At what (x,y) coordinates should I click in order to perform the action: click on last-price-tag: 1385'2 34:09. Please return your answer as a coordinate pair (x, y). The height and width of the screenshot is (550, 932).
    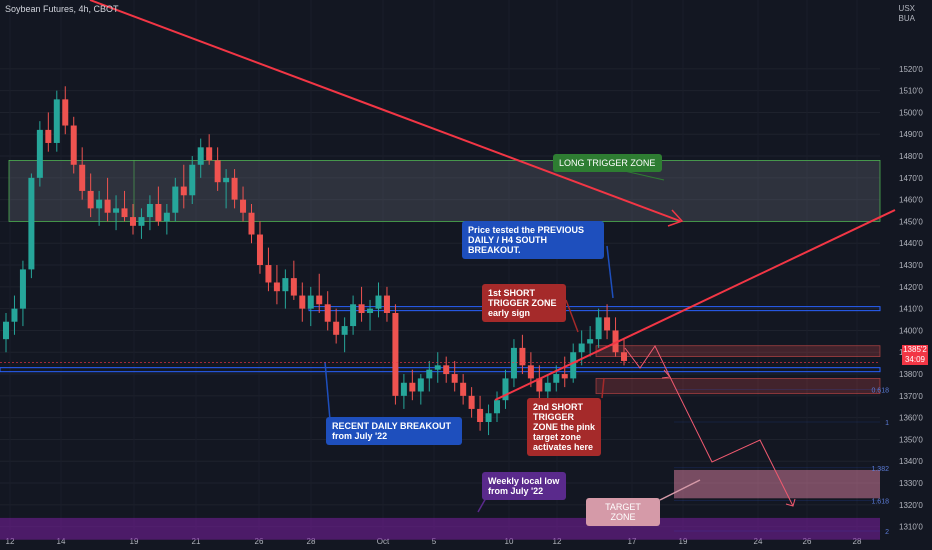
    Looking at the image, I should click on (915, 355).